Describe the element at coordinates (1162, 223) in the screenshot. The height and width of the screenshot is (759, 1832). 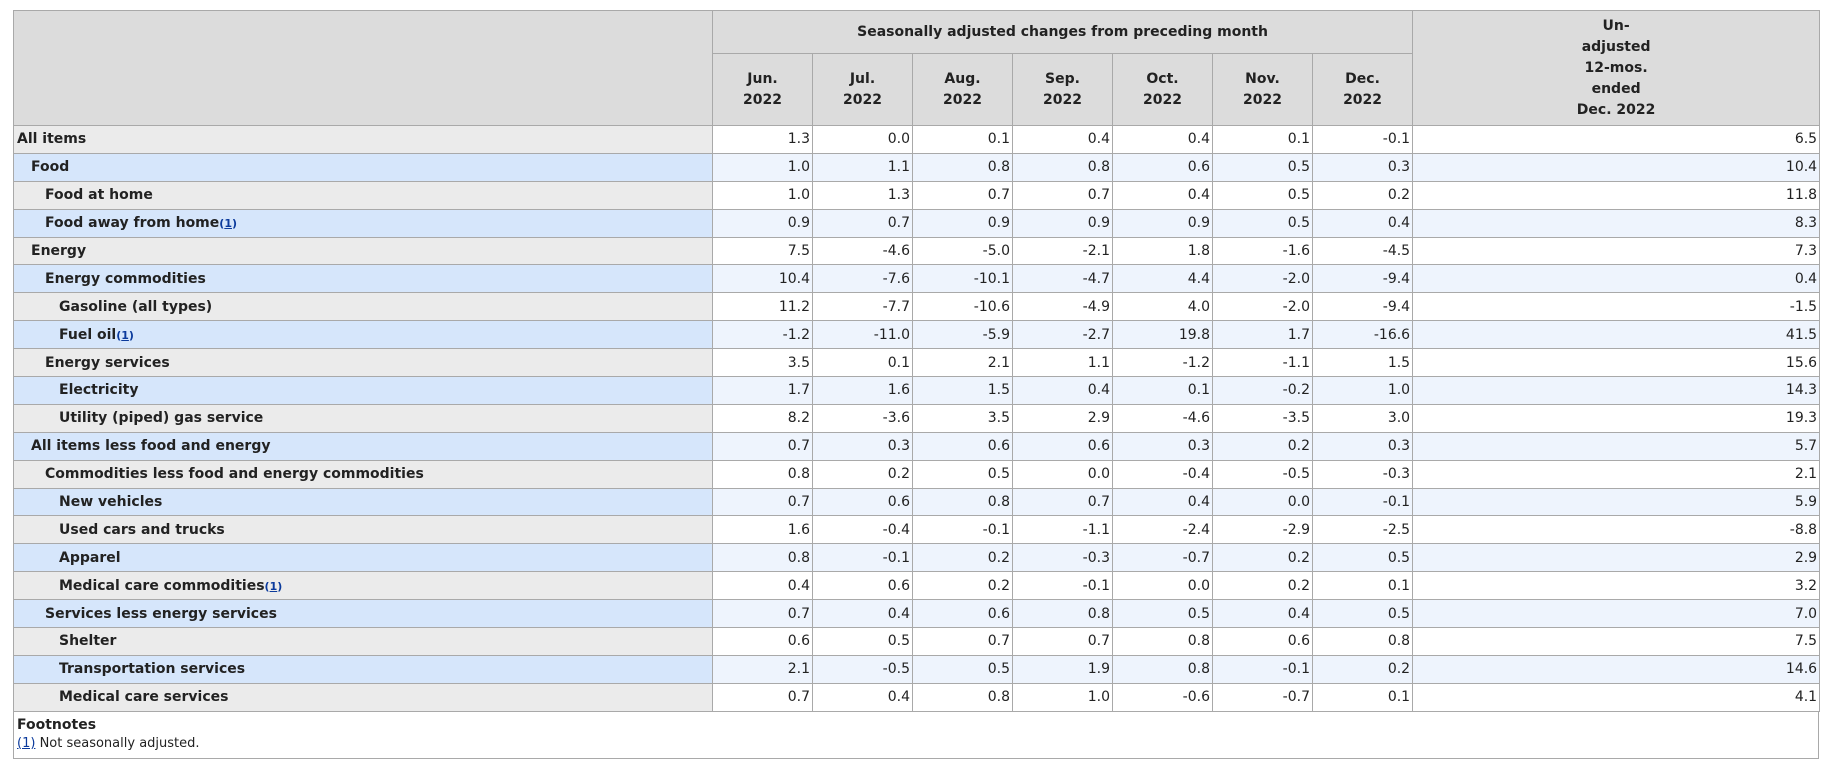
I see `value-cell: 0.9` at that location.